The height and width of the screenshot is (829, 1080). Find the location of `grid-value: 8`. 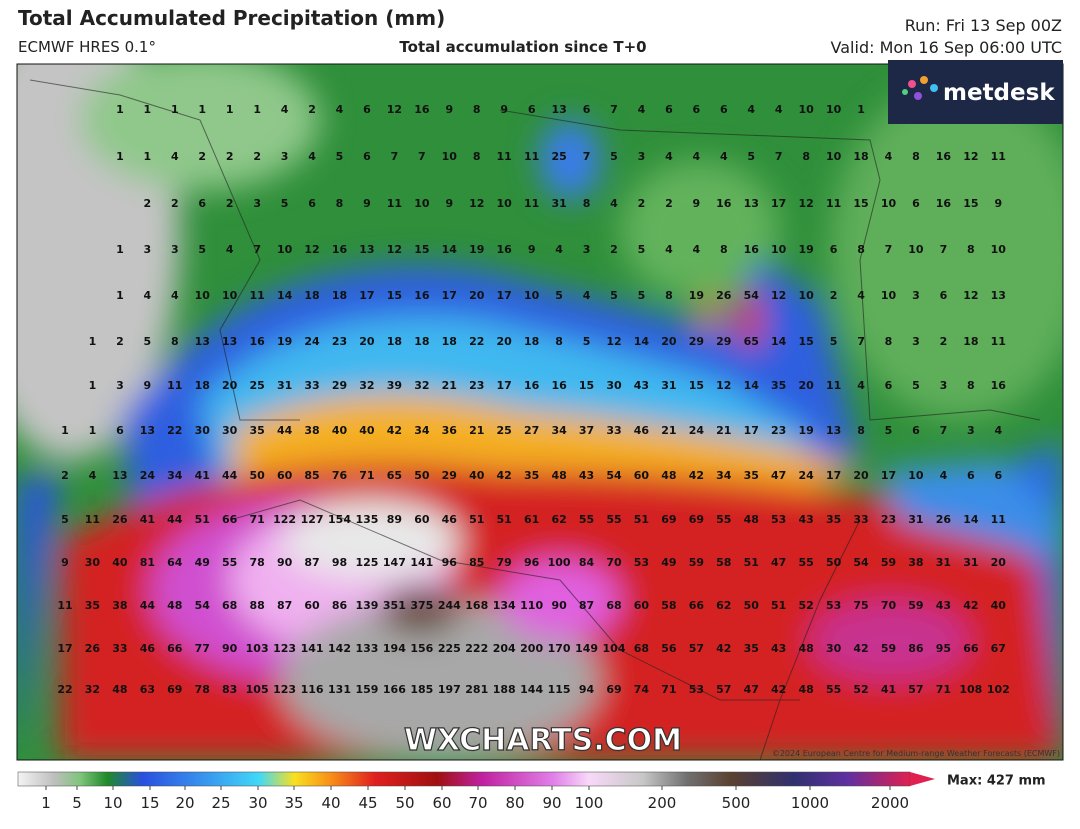

grid-value: 8 is located at coordinates (587, 203).